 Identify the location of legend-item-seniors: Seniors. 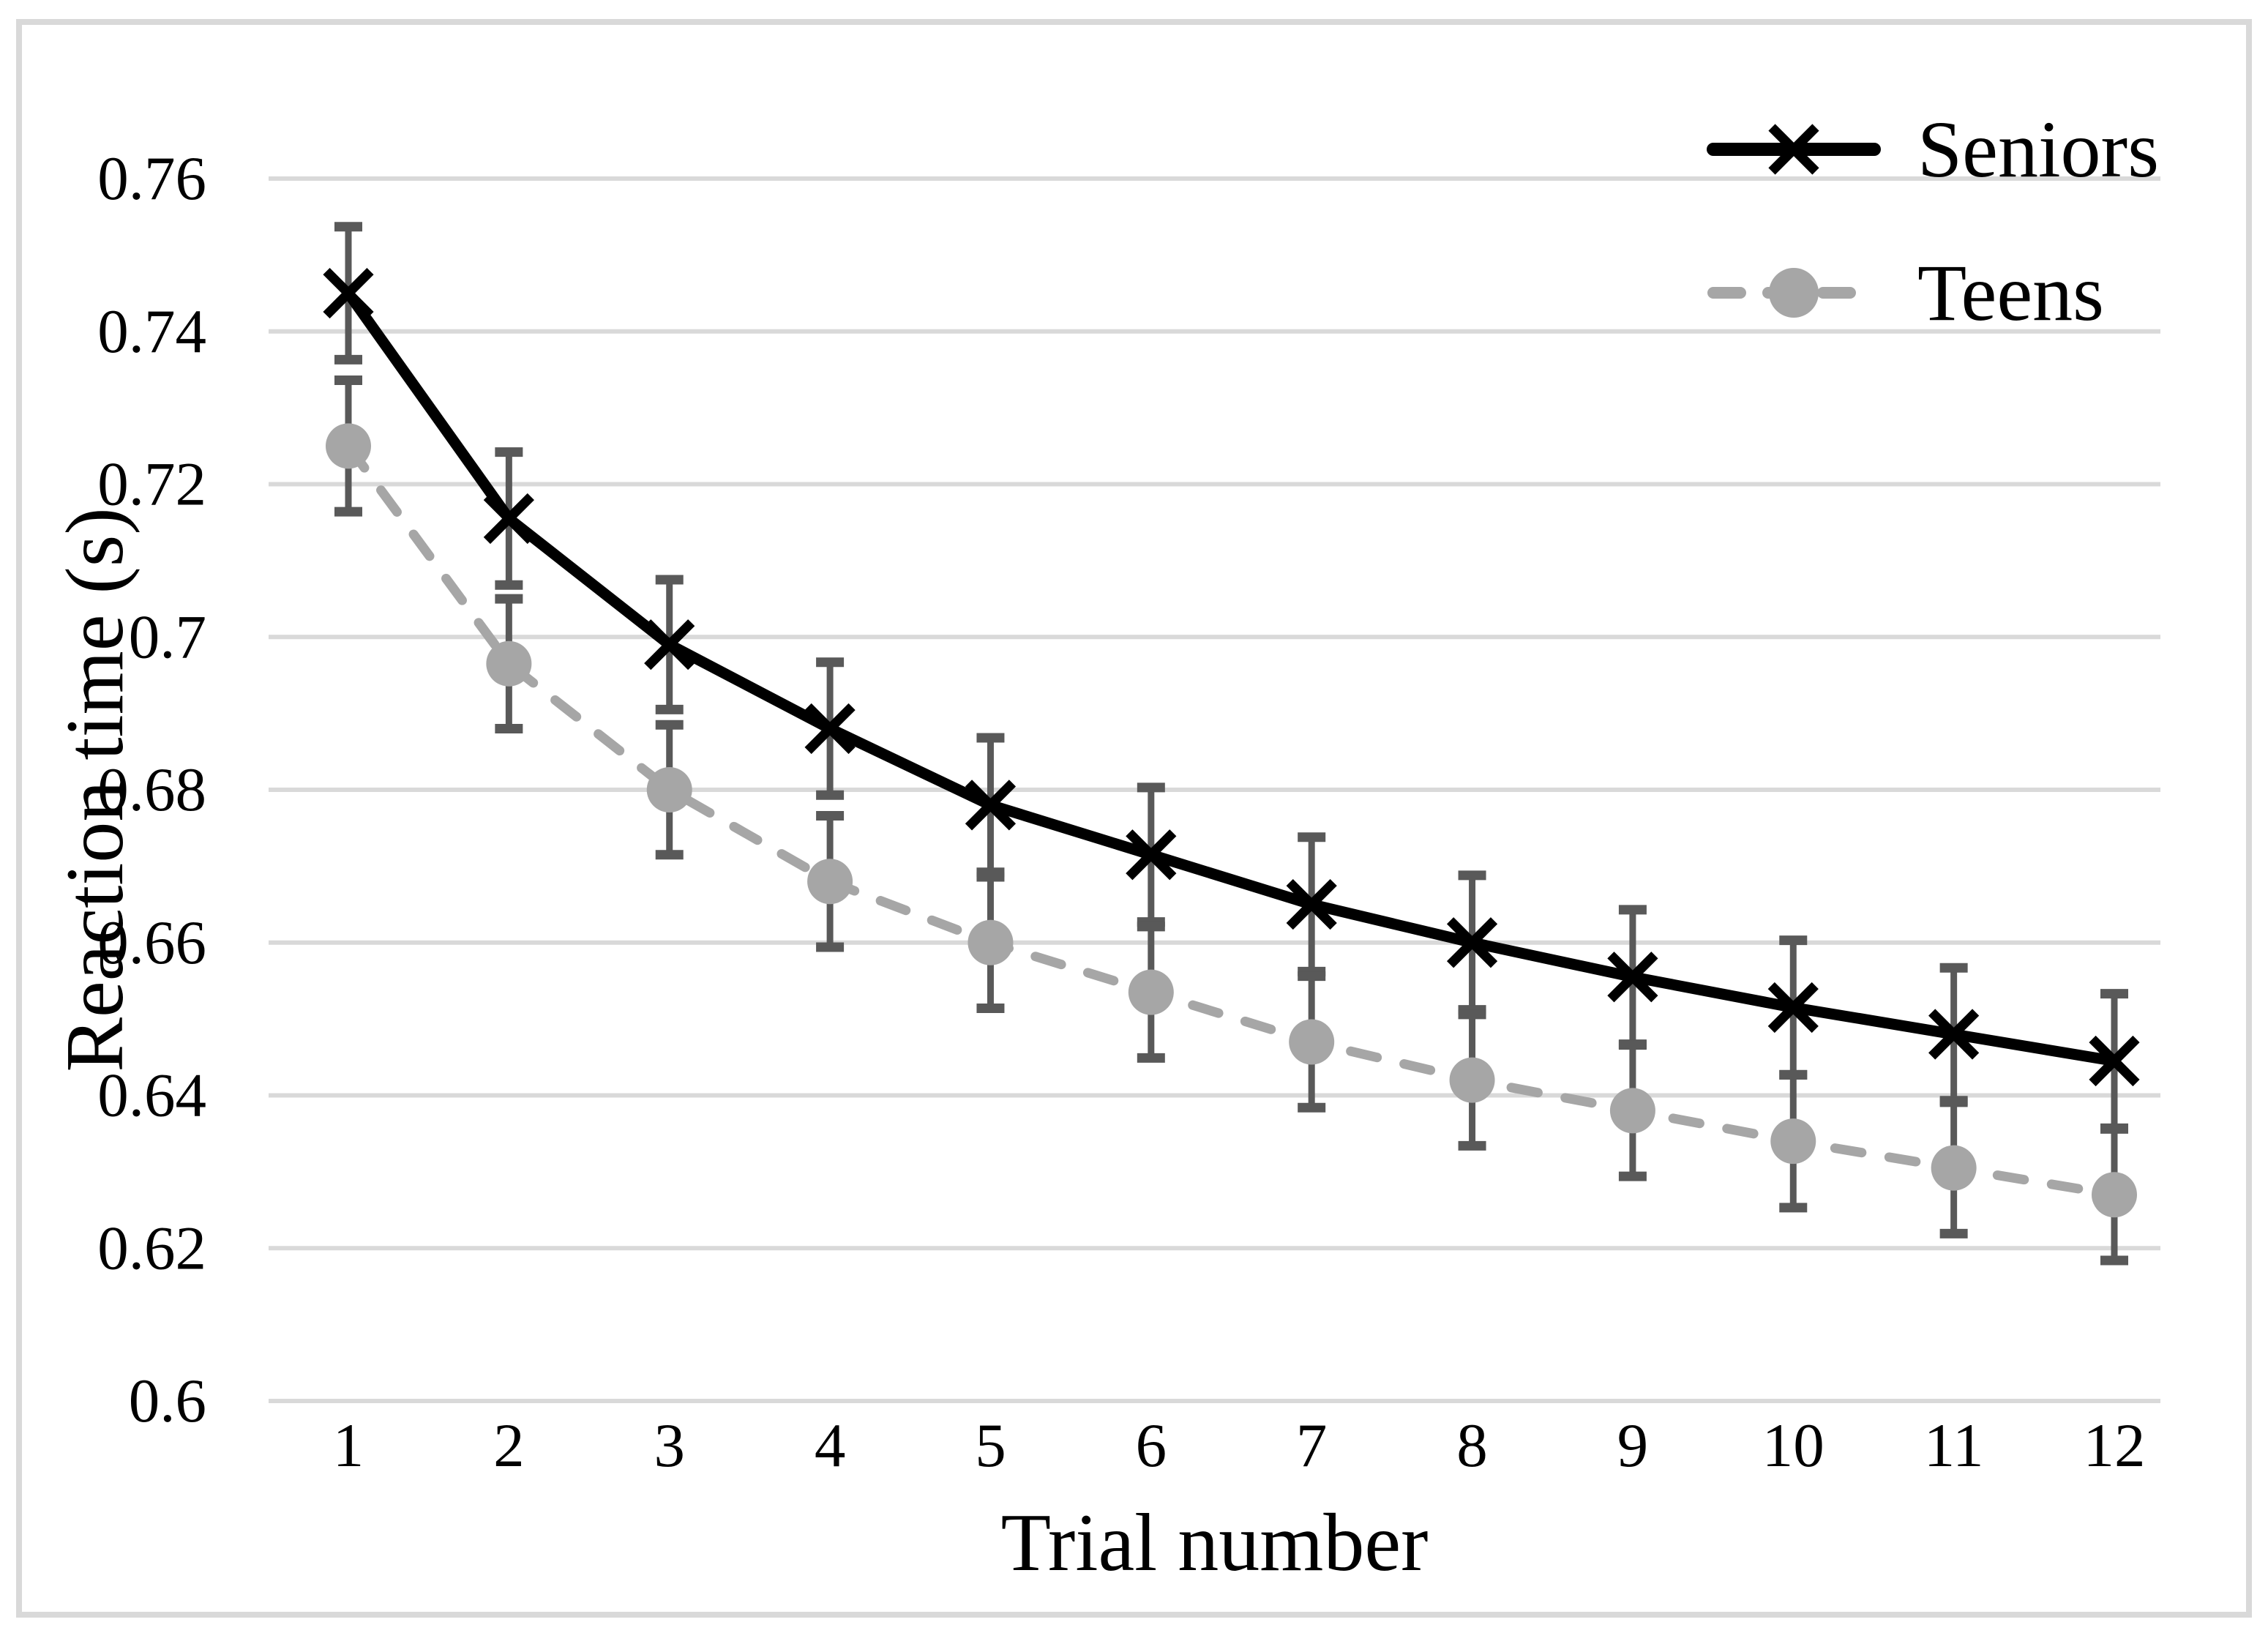
(1933, 149).